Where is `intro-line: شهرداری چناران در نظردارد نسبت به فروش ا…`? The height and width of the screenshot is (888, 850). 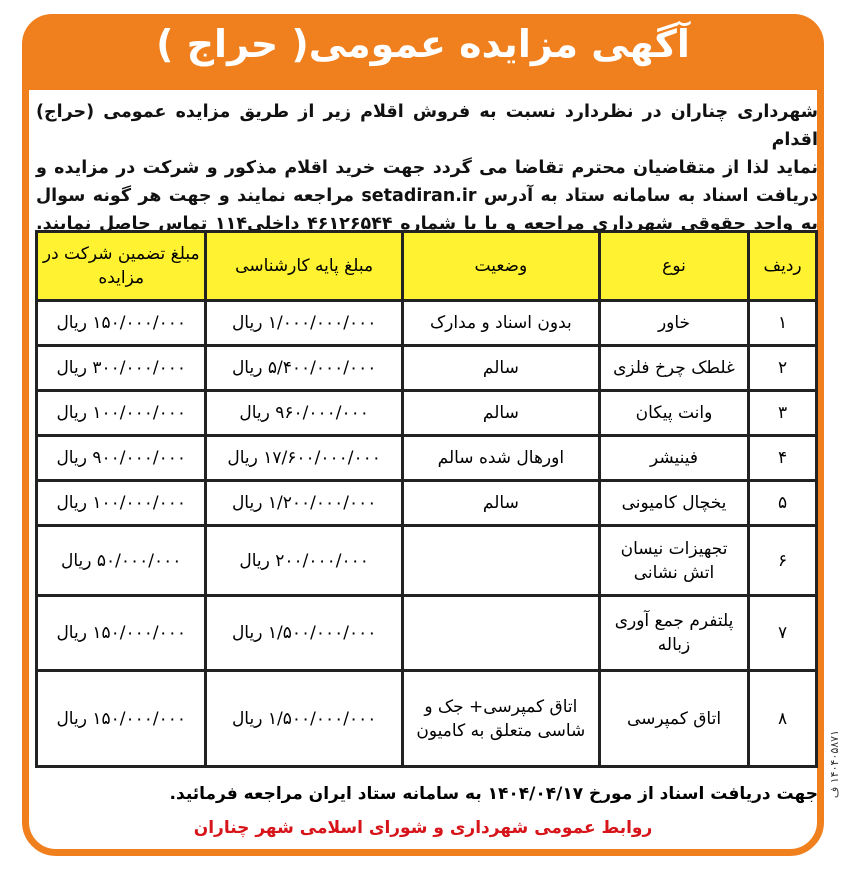 intro-line: شهرداری چناران در نظردارد نسبت به فروش ا… is located at coordinates (427, 126).